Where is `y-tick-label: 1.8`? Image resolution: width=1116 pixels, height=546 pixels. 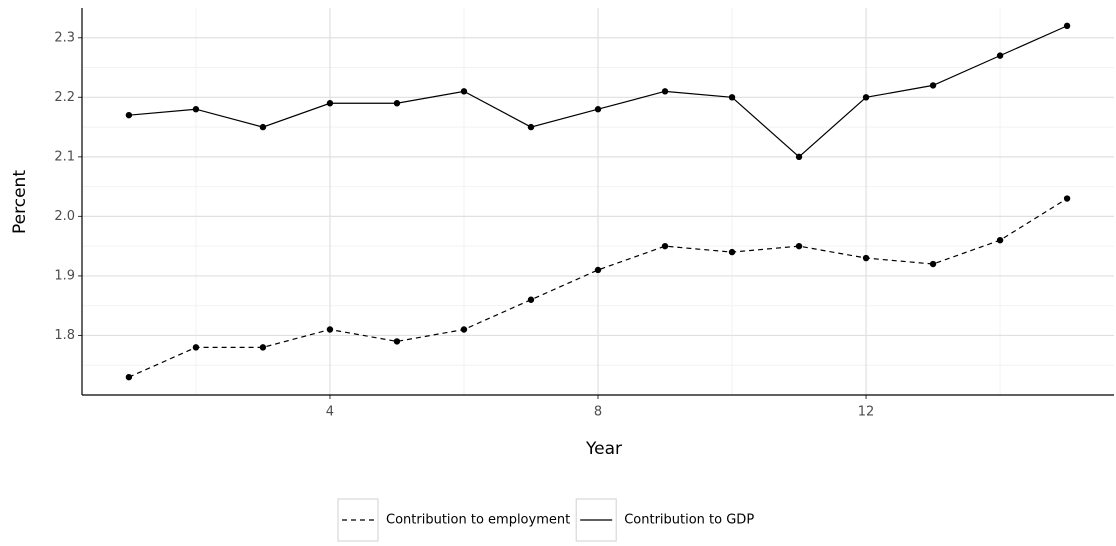 y-tick-label: 1.8 is located at coordinates (64, 335).